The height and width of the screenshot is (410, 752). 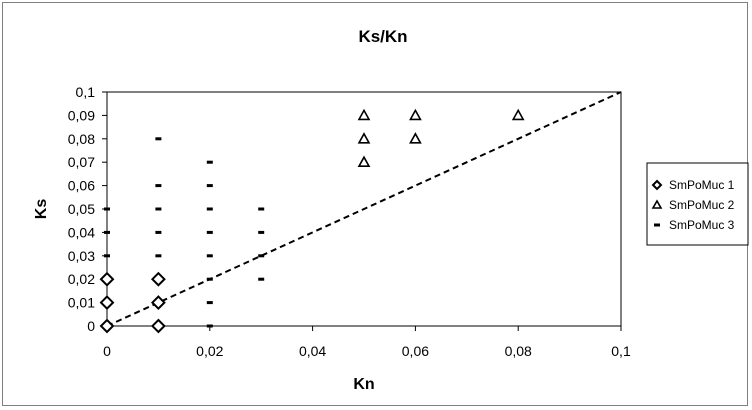 I want to click on x-axis-title: Kn, so click(x=363, y=384).